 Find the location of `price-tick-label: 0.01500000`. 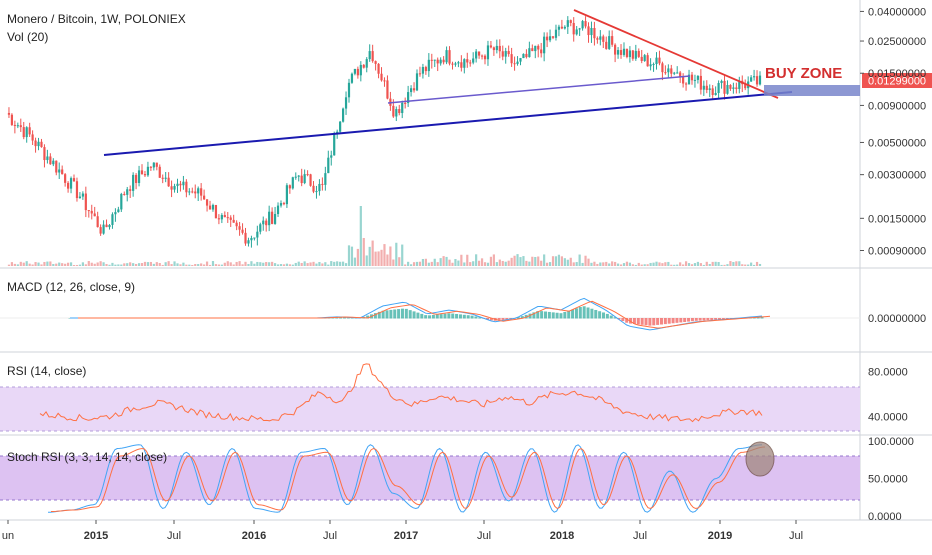

price-tick-label: 0.01500000 is located at coordinates (897, 74).